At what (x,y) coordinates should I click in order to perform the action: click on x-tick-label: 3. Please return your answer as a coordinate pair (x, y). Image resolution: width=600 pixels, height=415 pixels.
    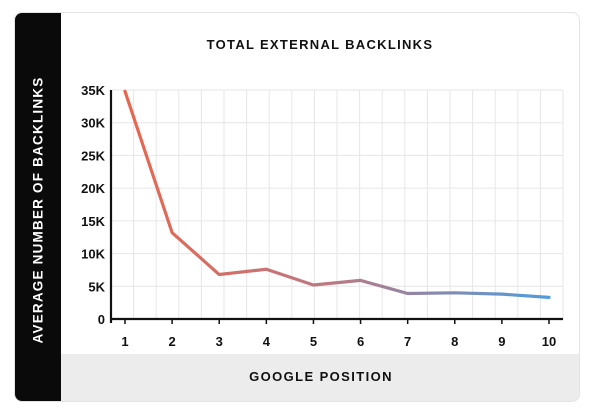
    Looking at the image, I should click on (219, 341).